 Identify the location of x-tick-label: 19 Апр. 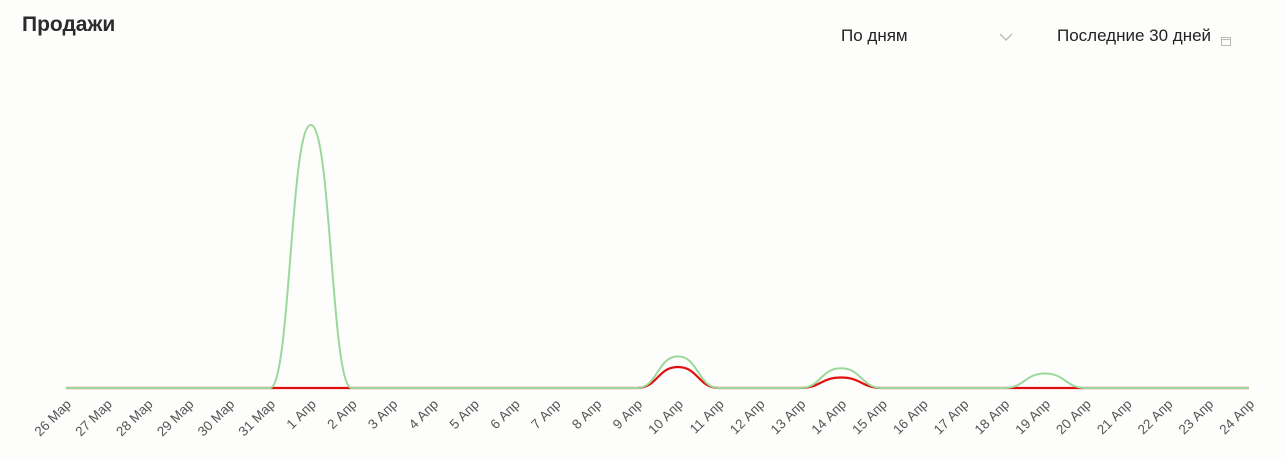
(1032, 417).